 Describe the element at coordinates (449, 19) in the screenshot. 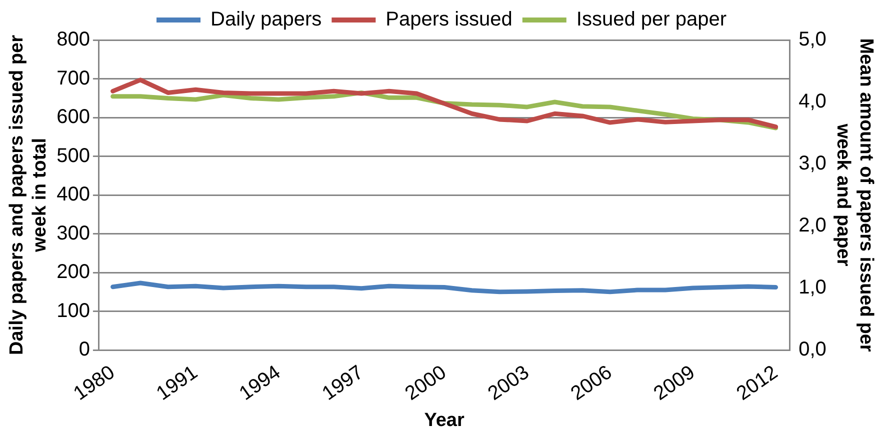

I see `legend-label: Papers issued` at that location.